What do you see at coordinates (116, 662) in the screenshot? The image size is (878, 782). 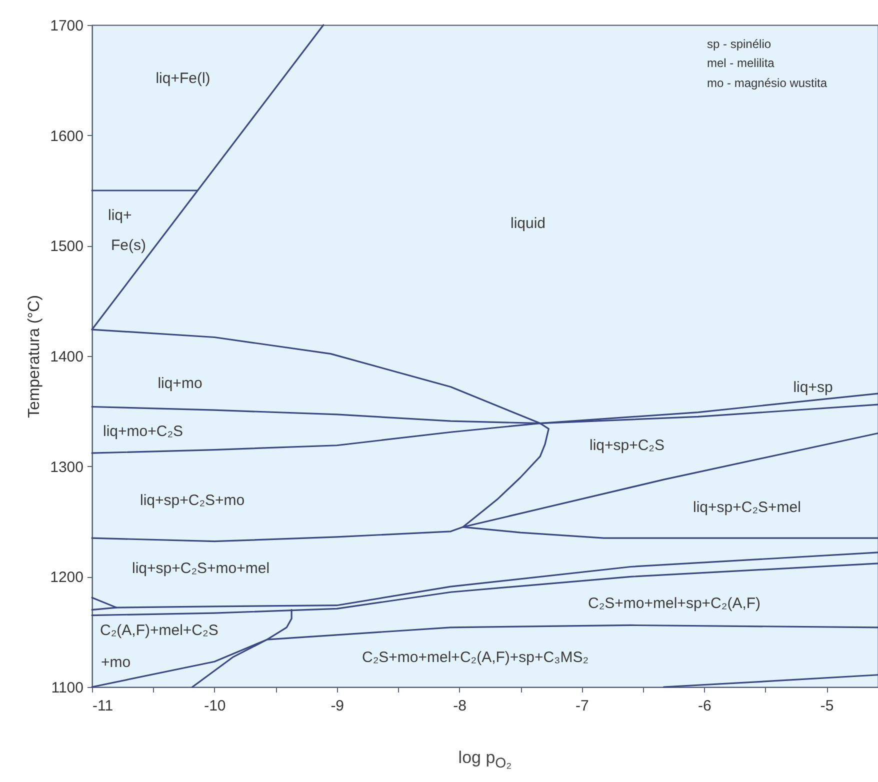 I see `annotation: +mo` at bounding box center [116, 662].